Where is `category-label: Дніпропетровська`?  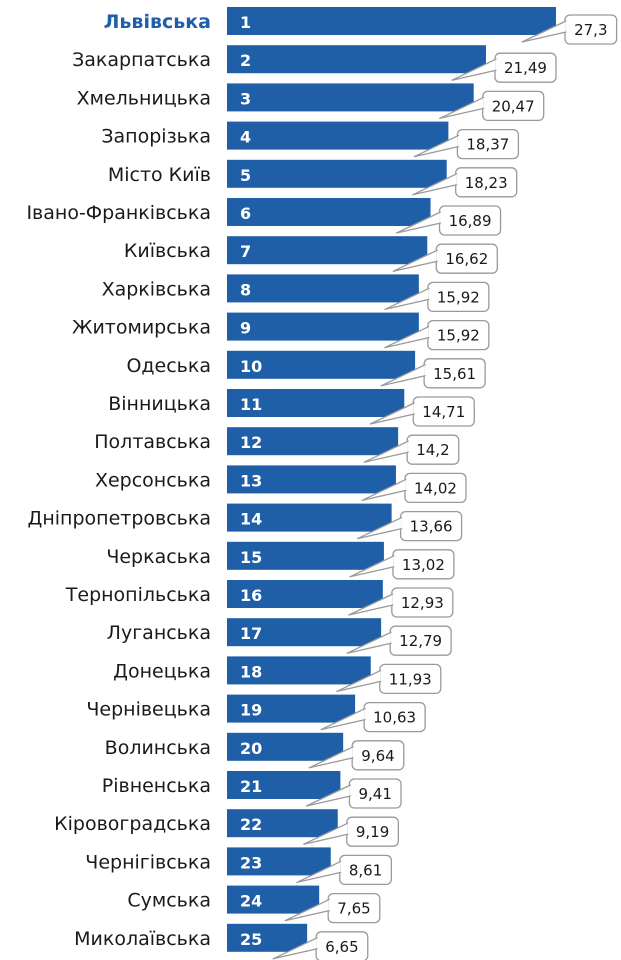
category-label: Дніпропетровська is located at coordinates (119, 519).